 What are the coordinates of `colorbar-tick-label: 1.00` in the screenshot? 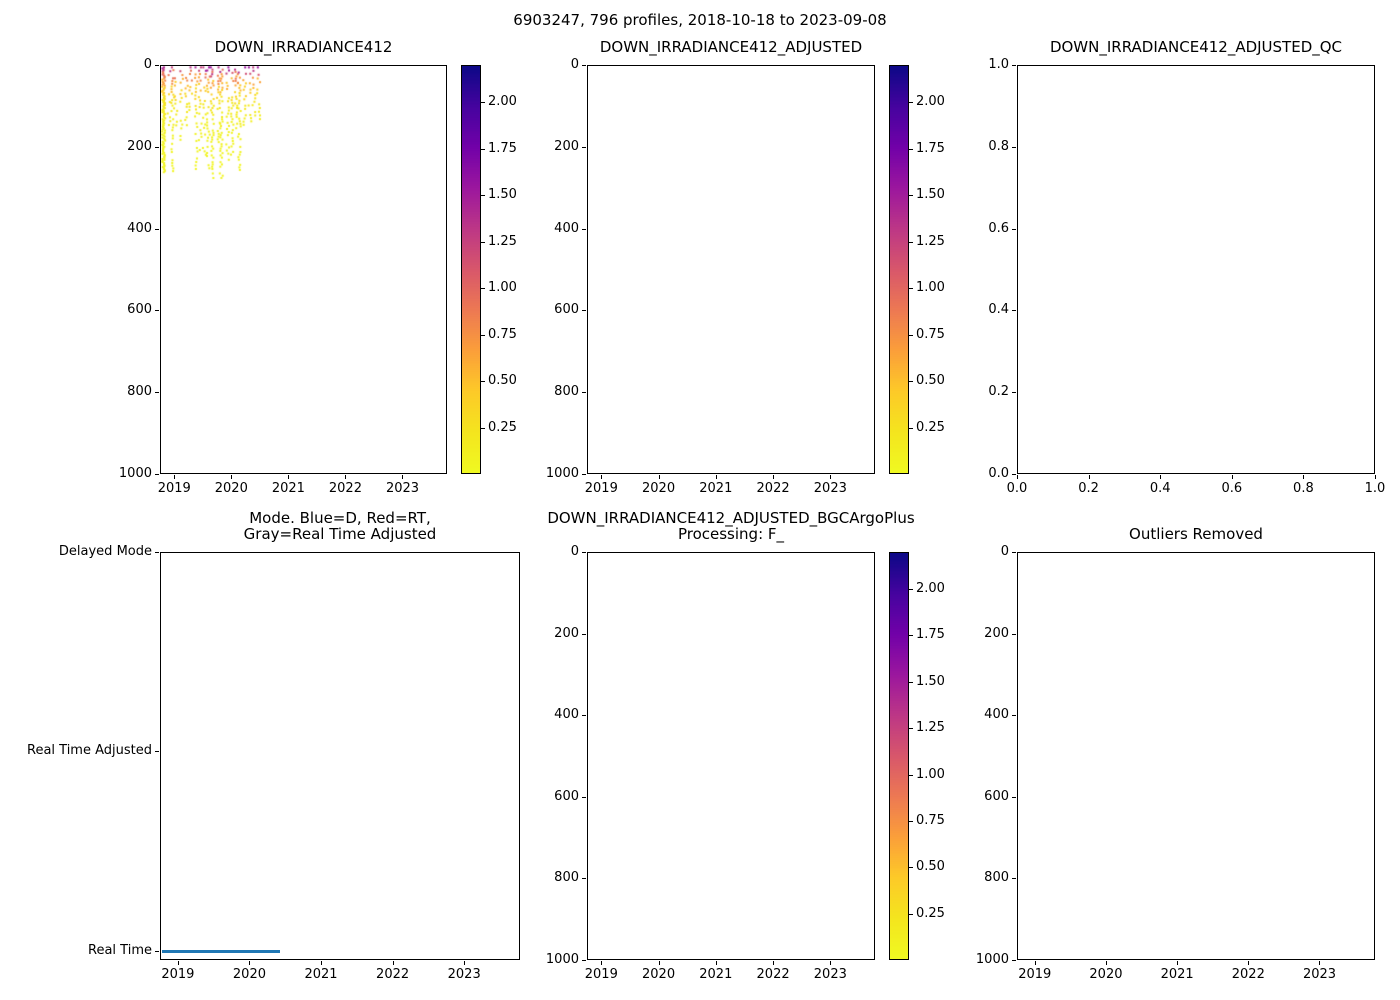 It's located at (930, 288).